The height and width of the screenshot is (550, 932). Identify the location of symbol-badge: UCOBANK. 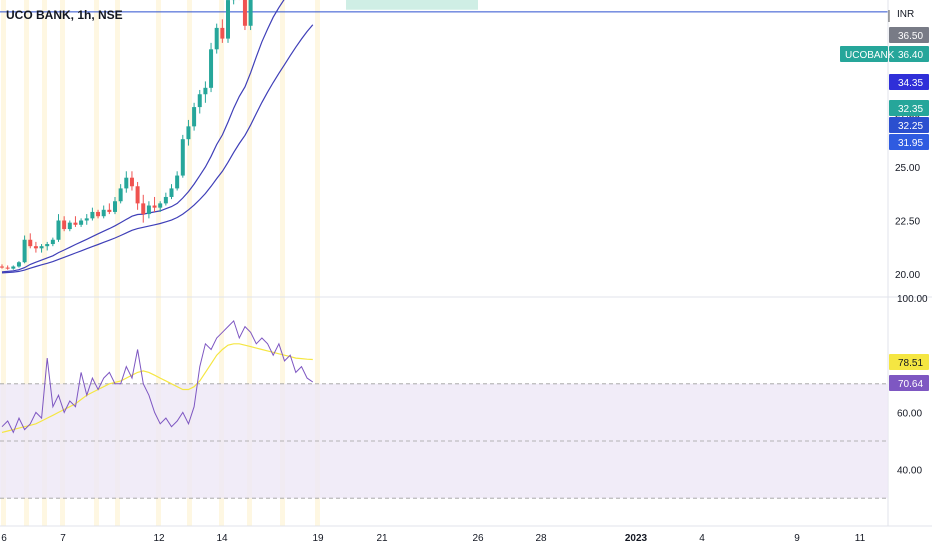
(867, 54).